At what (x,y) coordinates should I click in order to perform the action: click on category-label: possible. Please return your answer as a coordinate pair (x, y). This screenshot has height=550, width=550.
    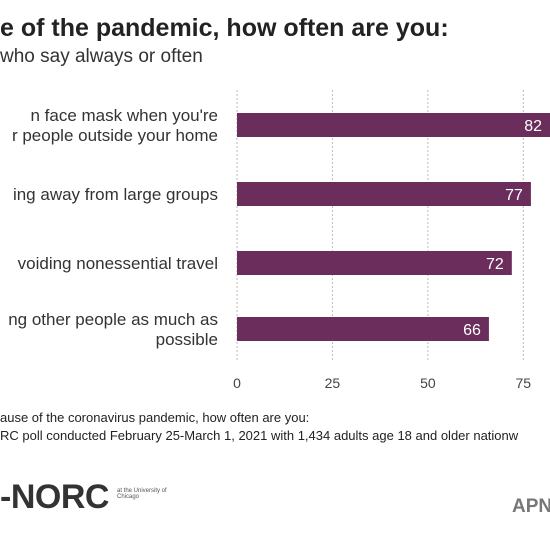
    Looking at the image, I should click on (187, 339).